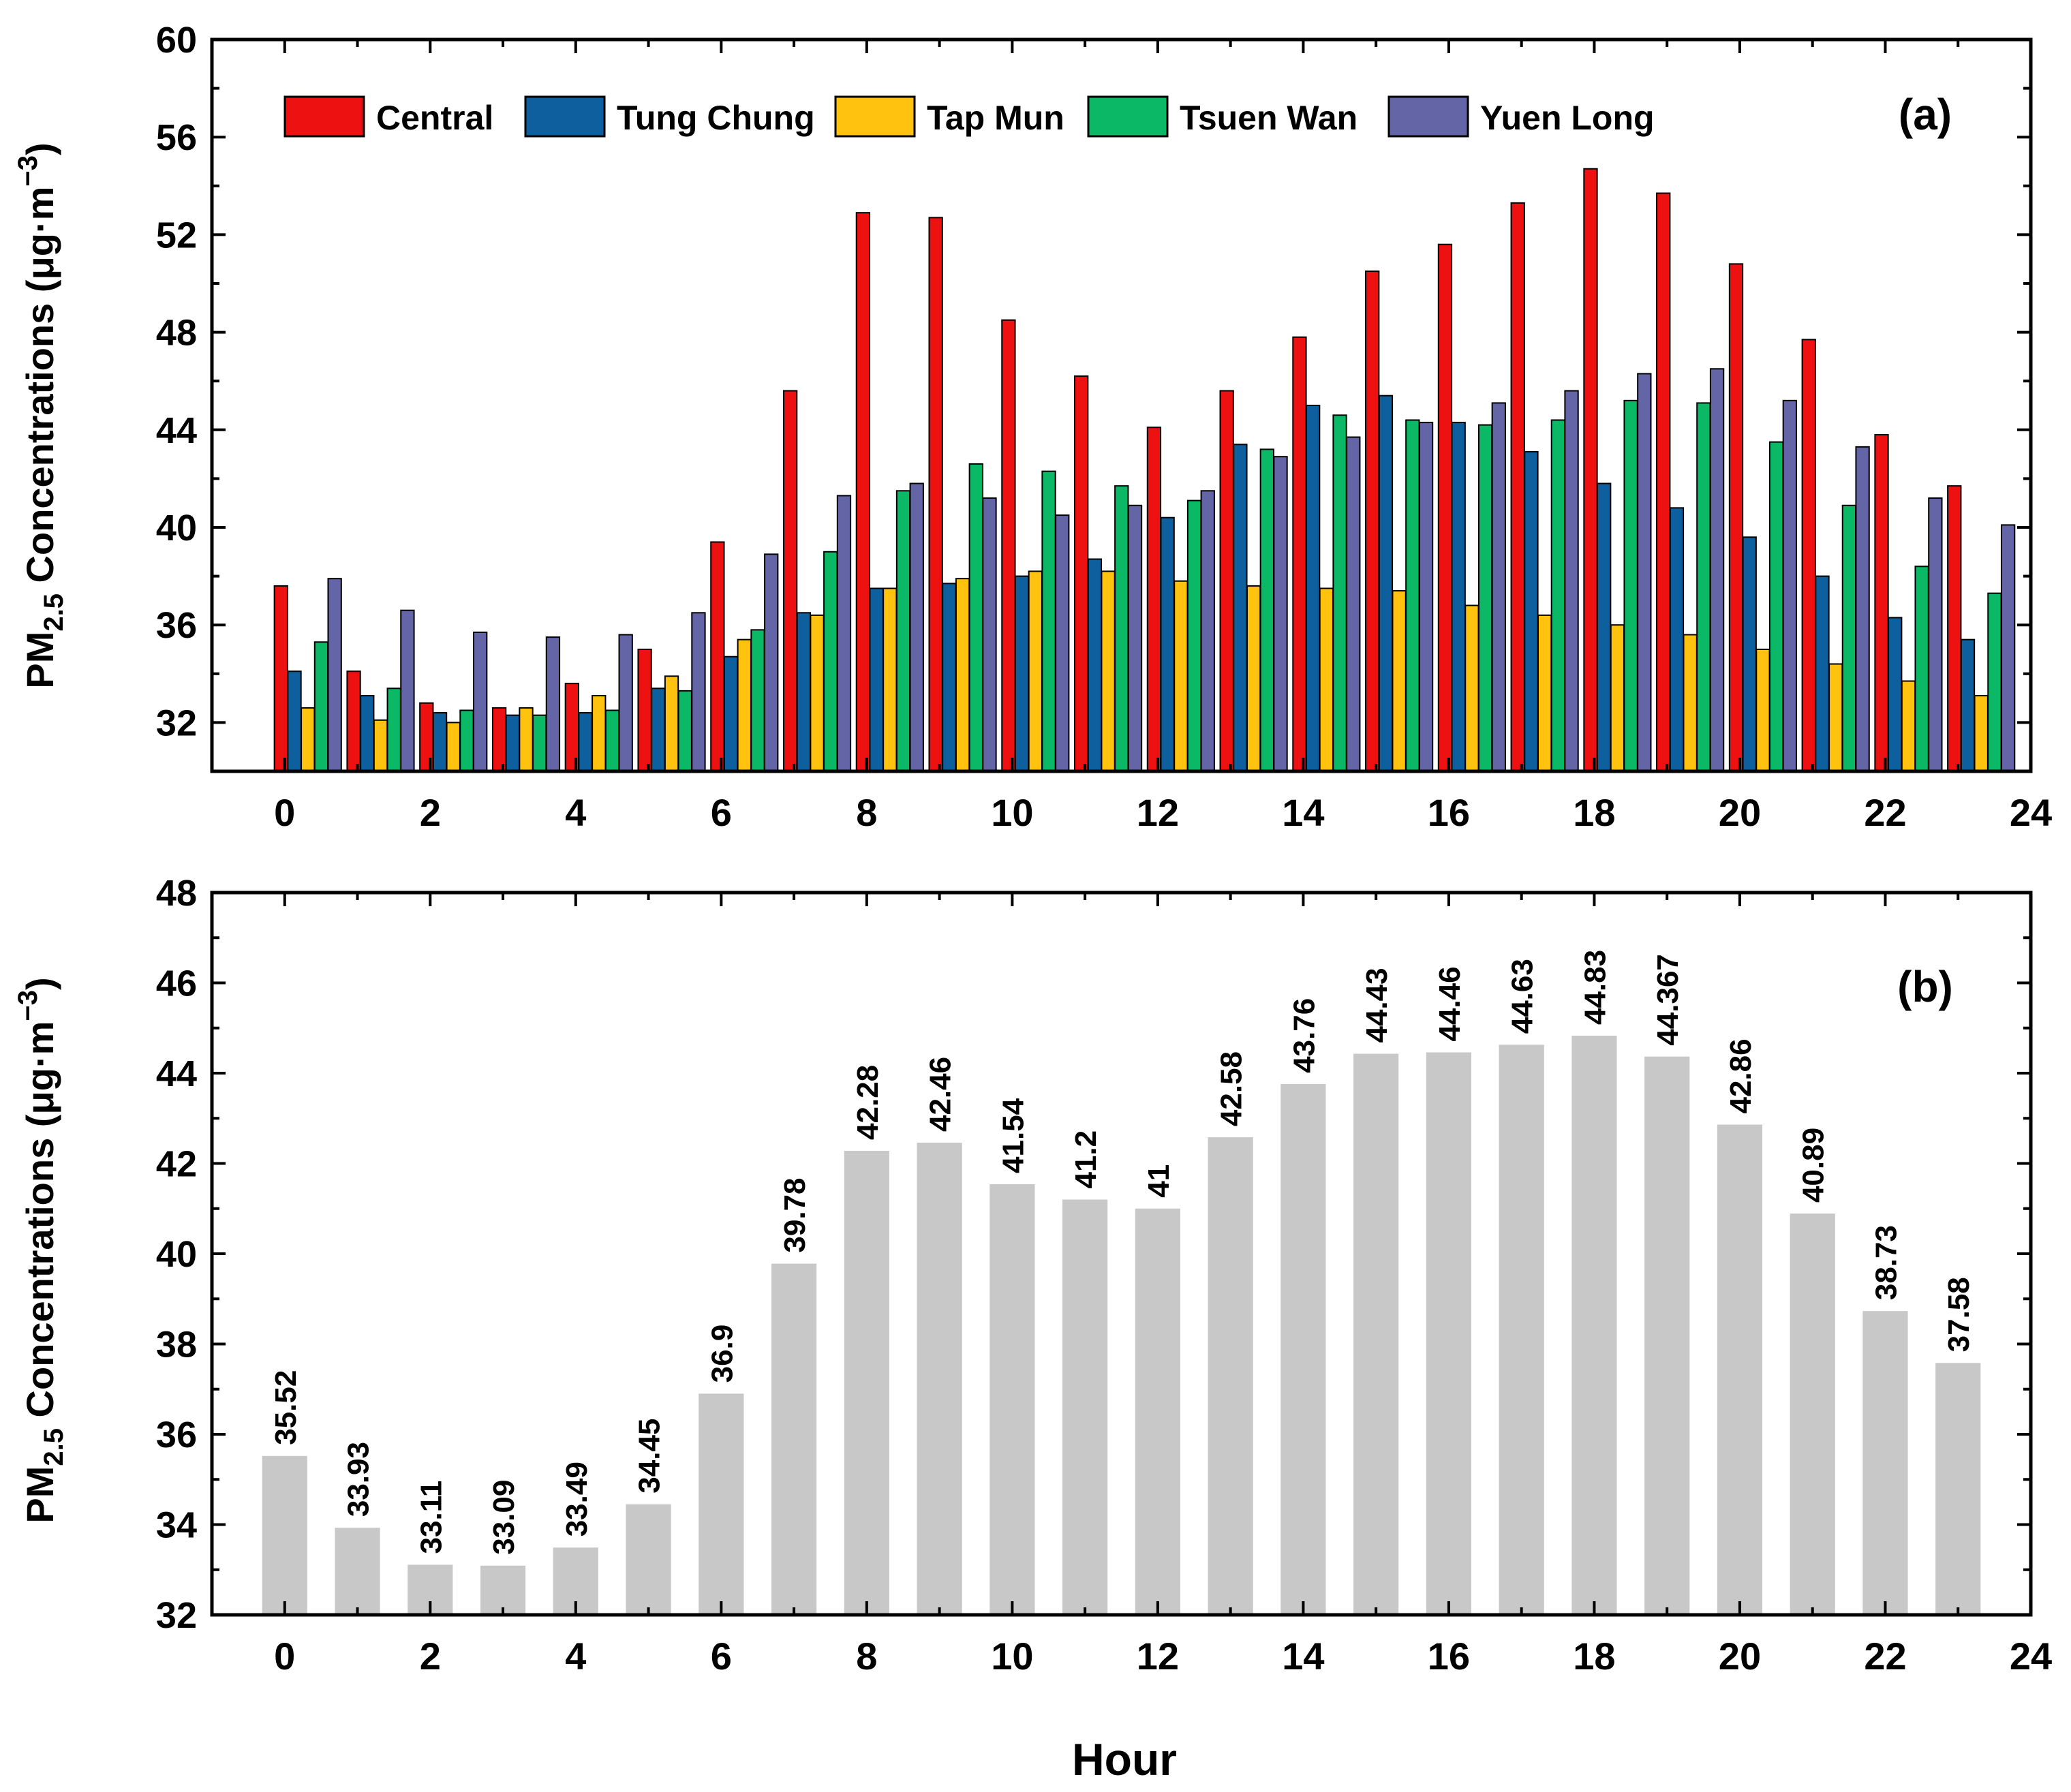 This screenshot has width=2071, height=1792. I want to click on panel-a-x-tick-label: 4, so click(575, 812).